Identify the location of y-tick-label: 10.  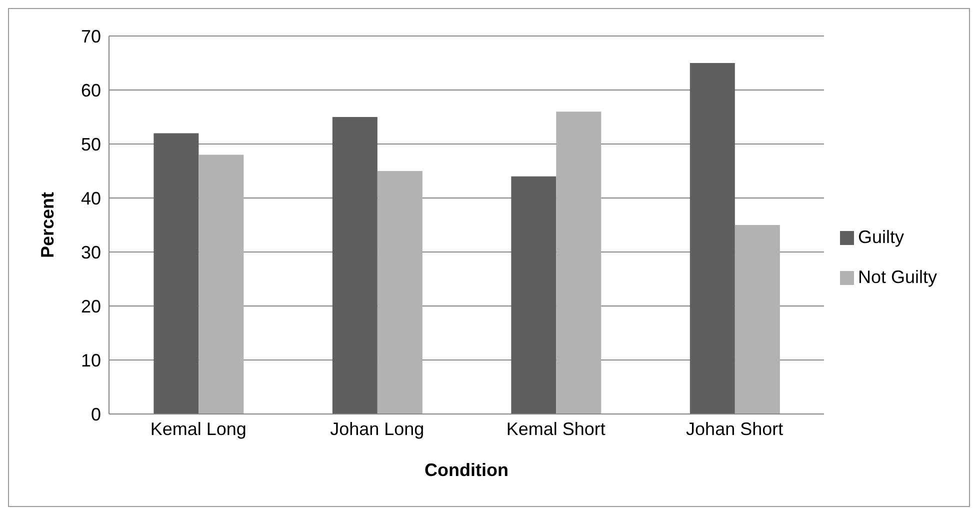
(90, 360).